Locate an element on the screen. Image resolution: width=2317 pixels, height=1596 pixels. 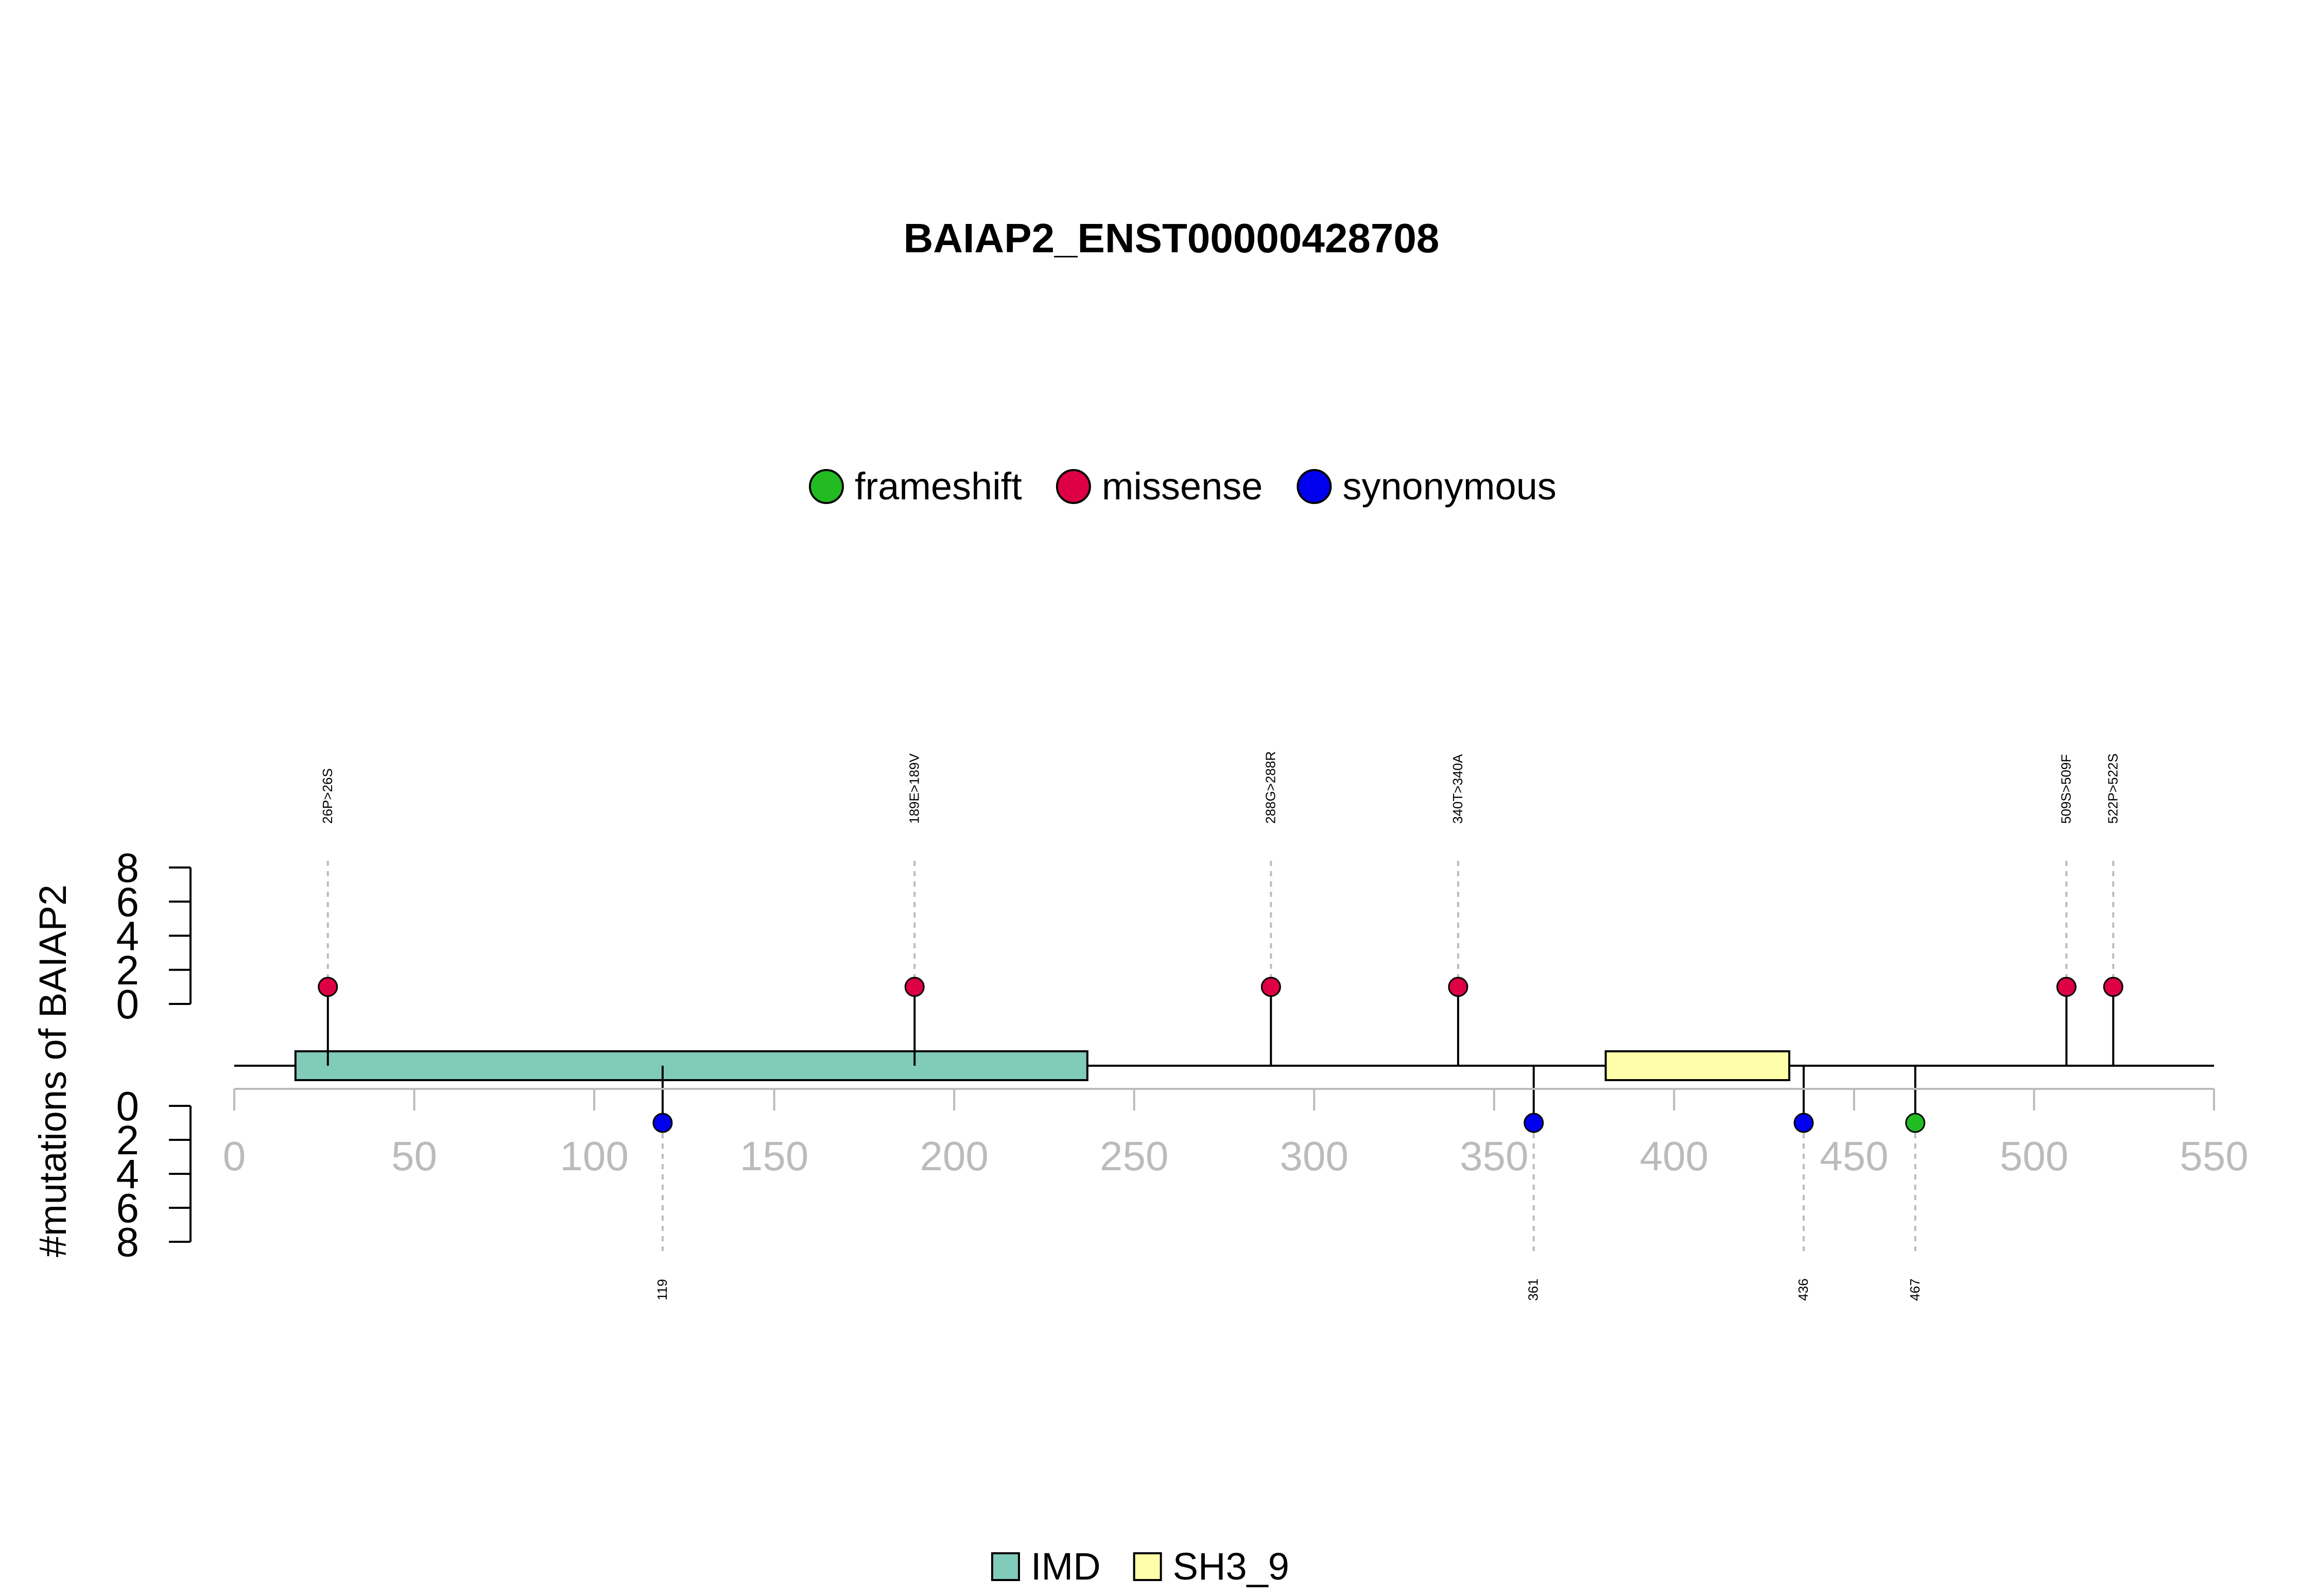
x-tick-label-300: 300 is located at coordinates (1314, 1156).